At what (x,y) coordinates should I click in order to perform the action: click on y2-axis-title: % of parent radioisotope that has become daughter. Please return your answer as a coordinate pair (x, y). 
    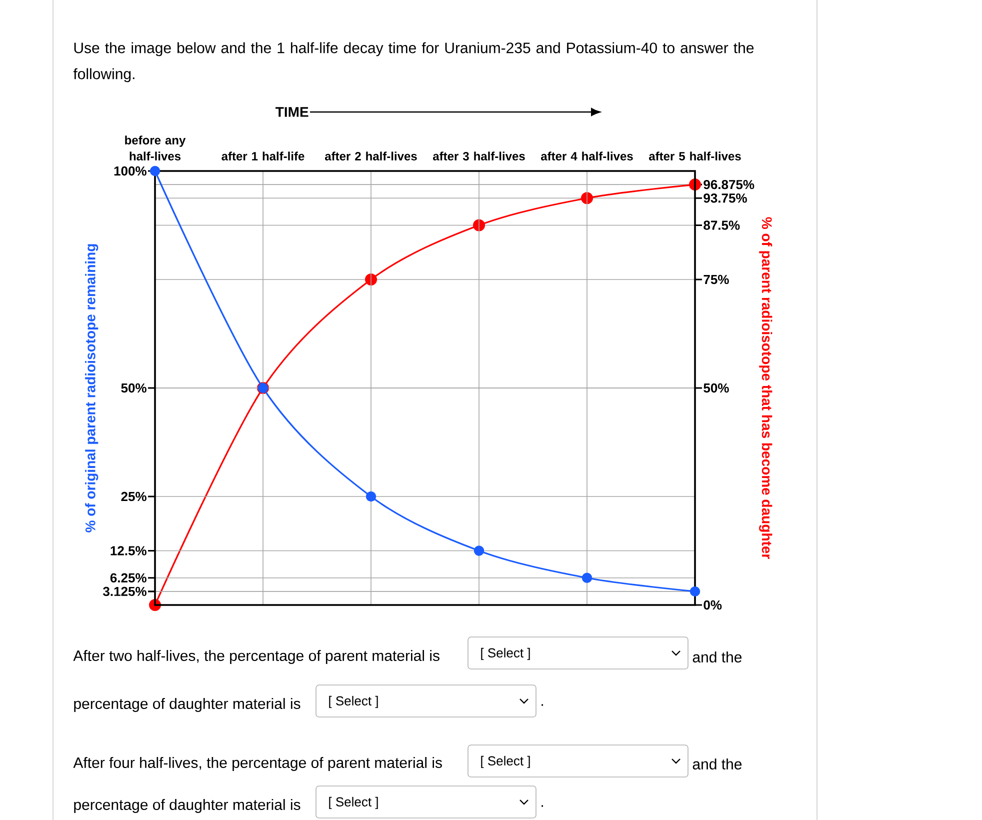
    Looking at the image, I should click on (765, 388).